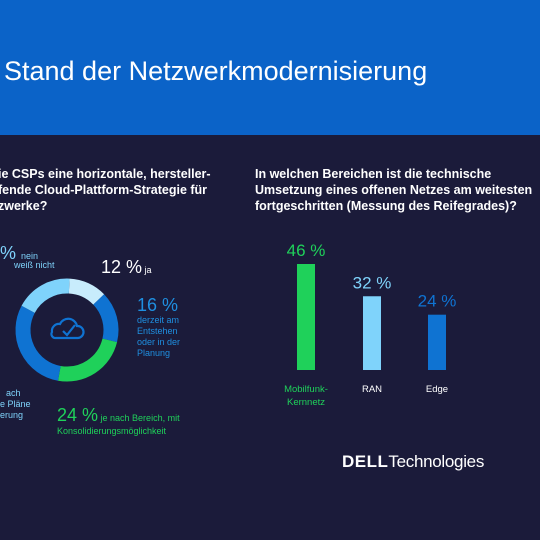 This screenshot has height=540, width=540. Describe the element at coordinates (436, 461) in the screenshot. I see `logo-rest: Technologies` at that location.